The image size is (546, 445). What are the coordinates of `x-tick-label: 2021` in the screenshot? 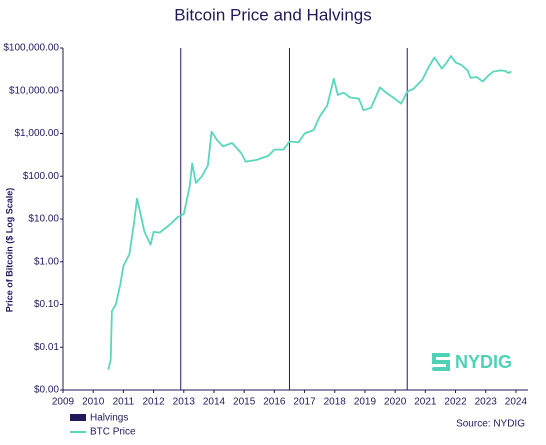 It's located at (425, 402).